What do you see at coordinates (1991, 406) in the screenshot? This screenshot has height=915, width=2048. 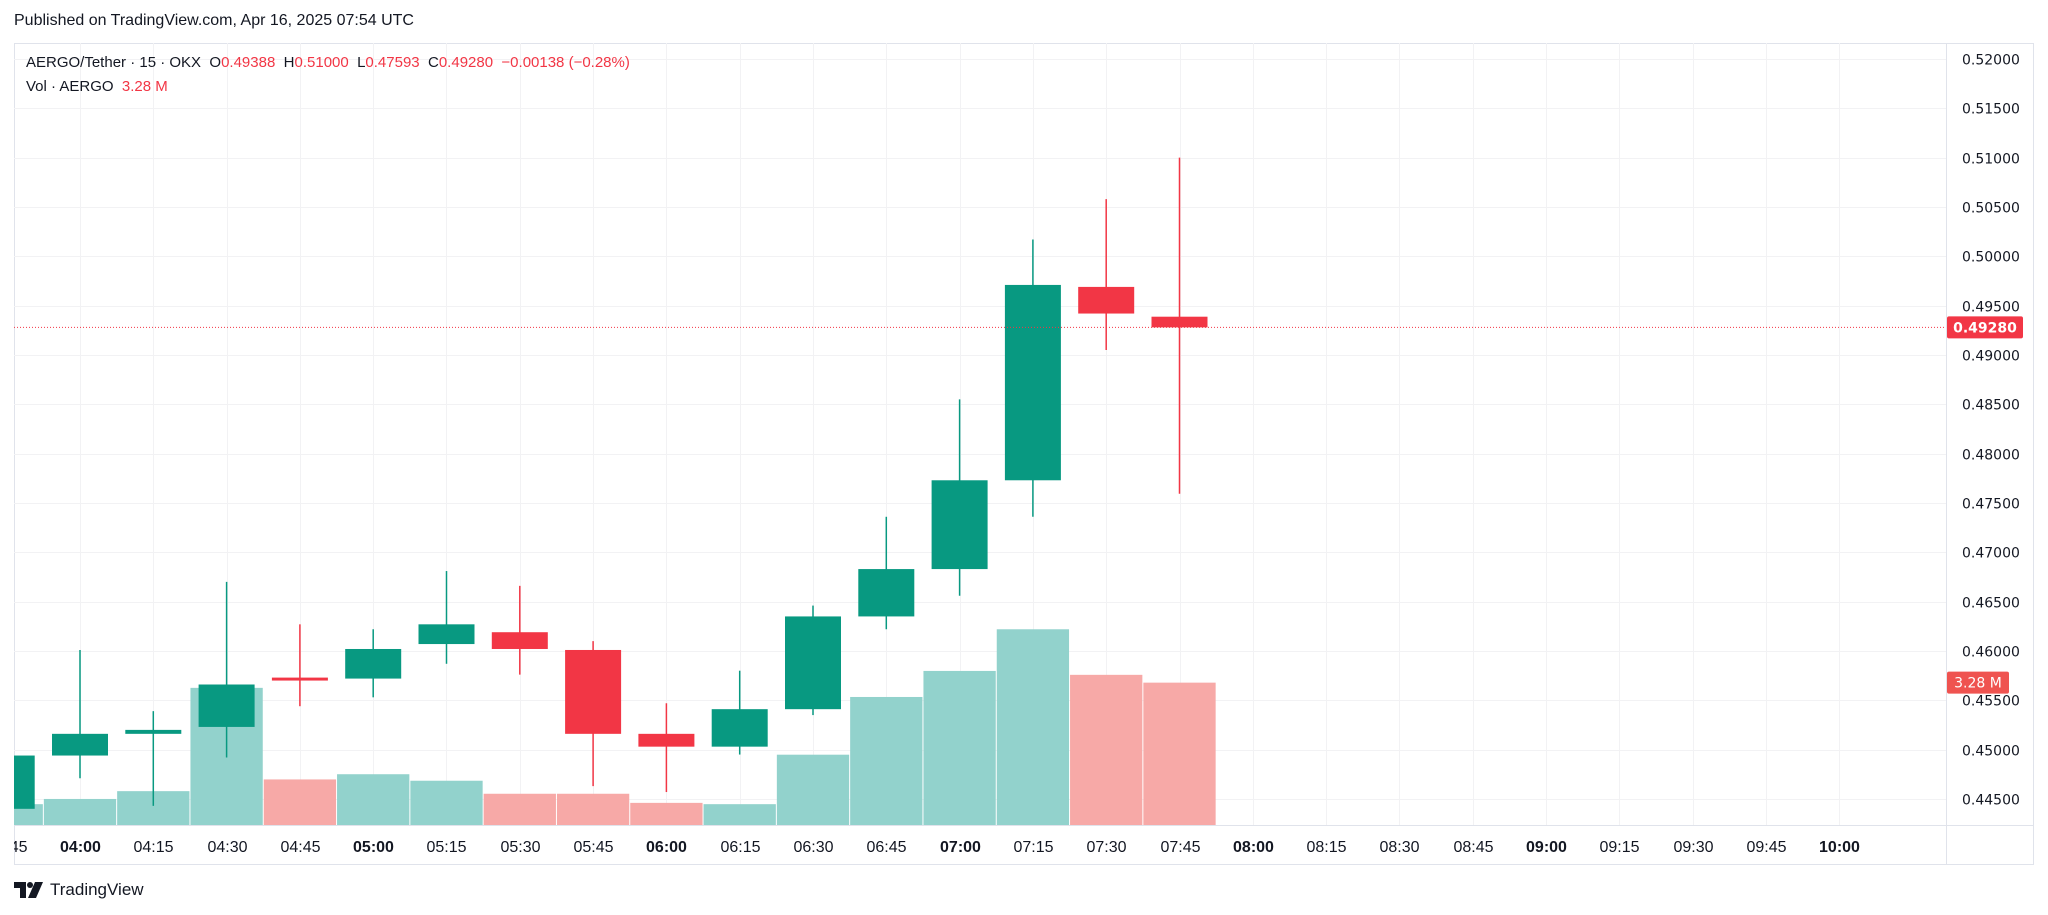 I see `price-tick-label: 0.48500` at bounding box center [1991, 406].